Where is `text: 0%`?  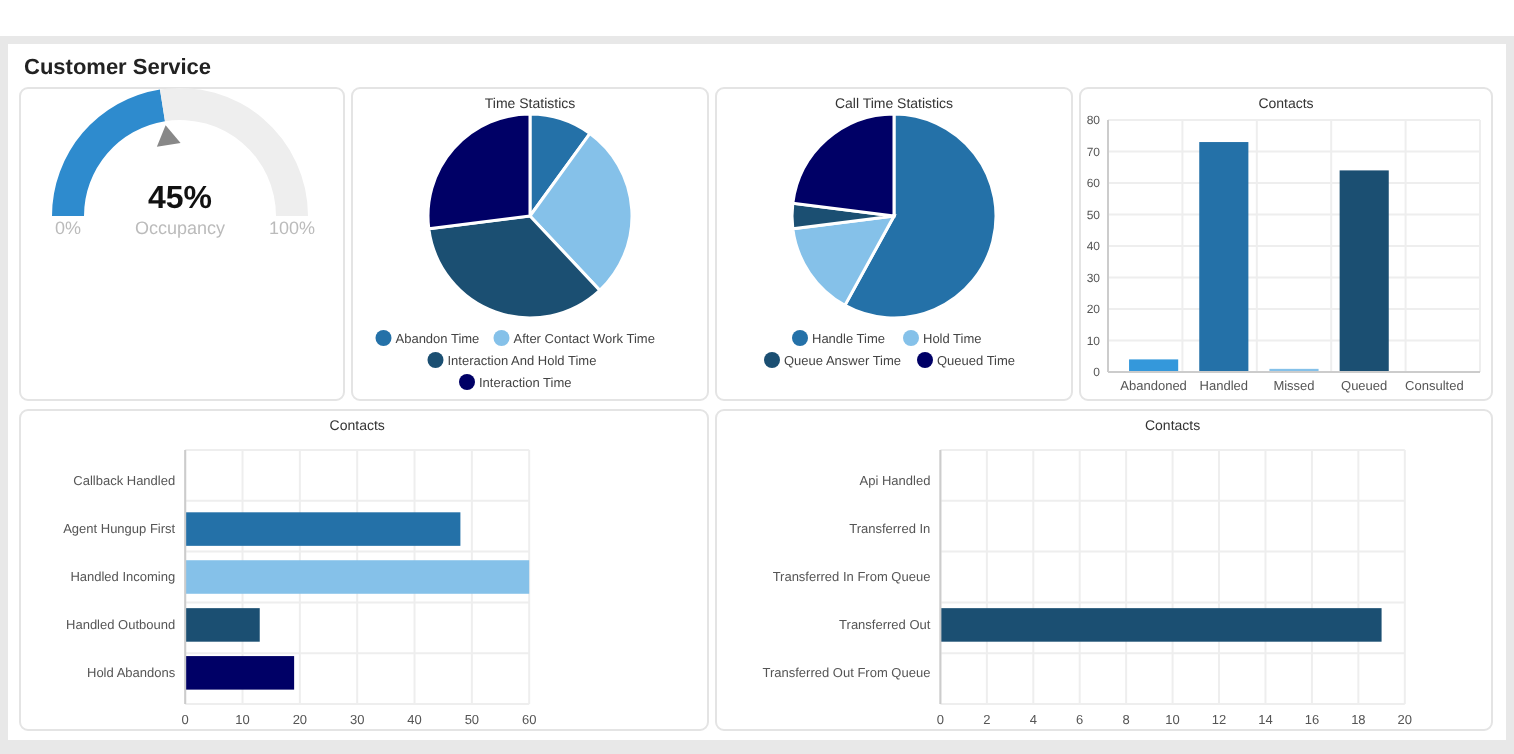 text: 0% is located at coordinates (68, 228).